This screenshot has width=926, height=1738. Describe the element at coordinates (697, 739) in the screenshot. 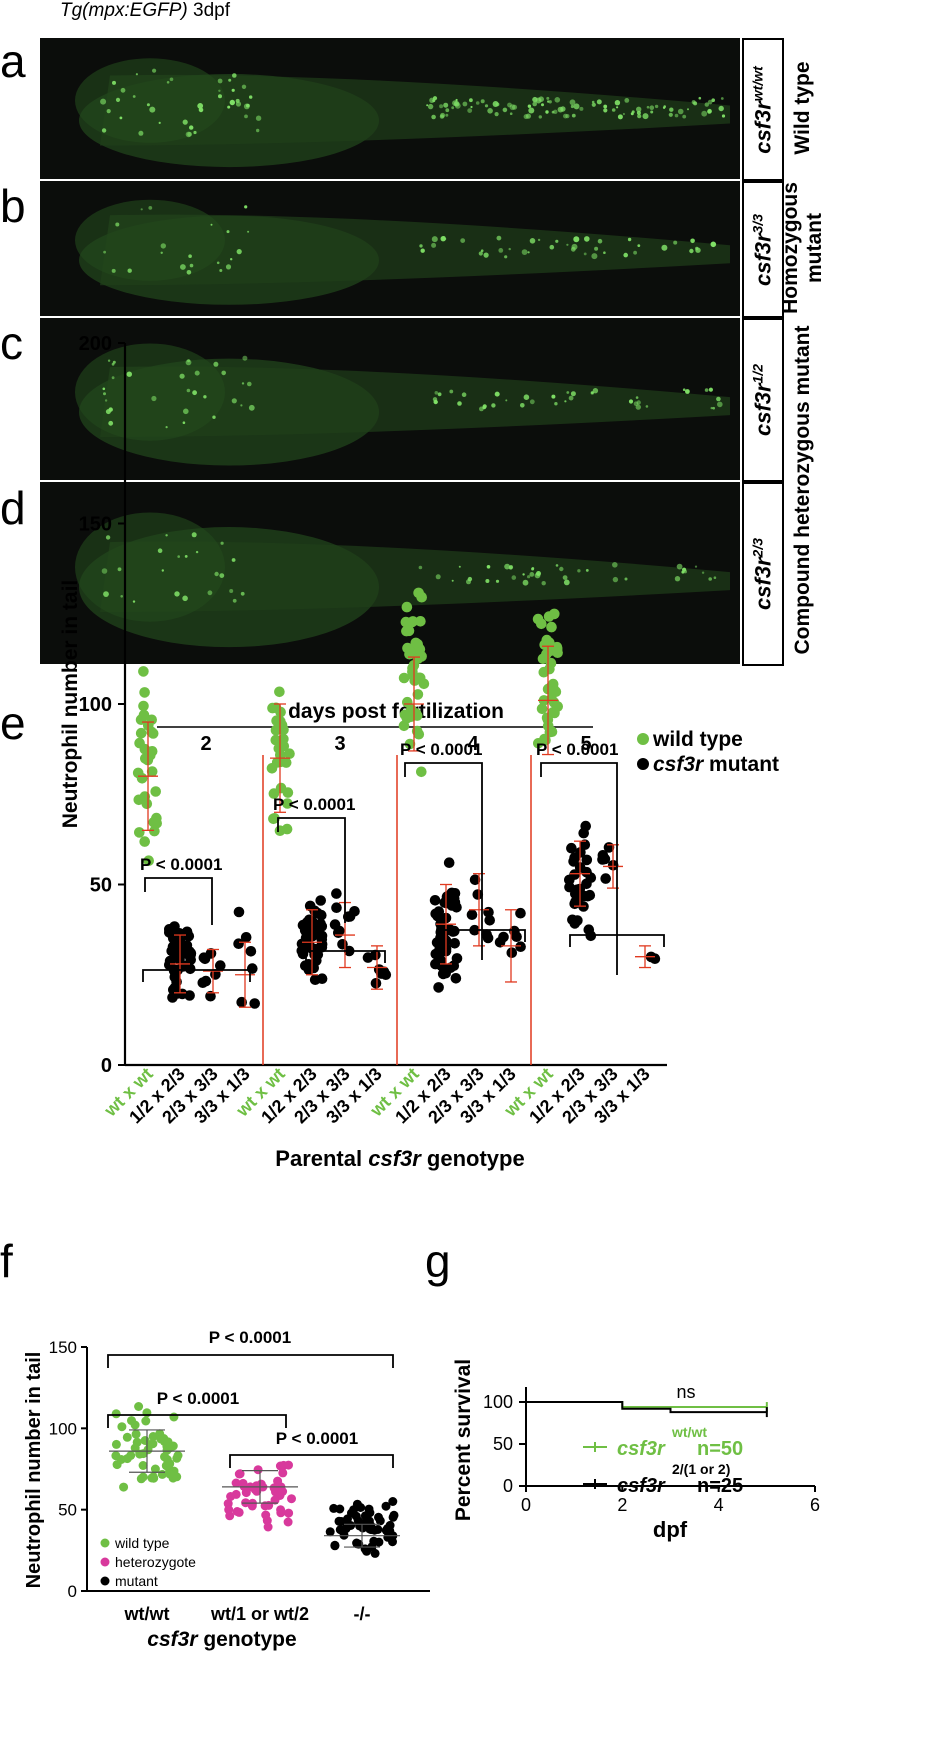

I see `e-legend-wild-type: wild type` at that location.